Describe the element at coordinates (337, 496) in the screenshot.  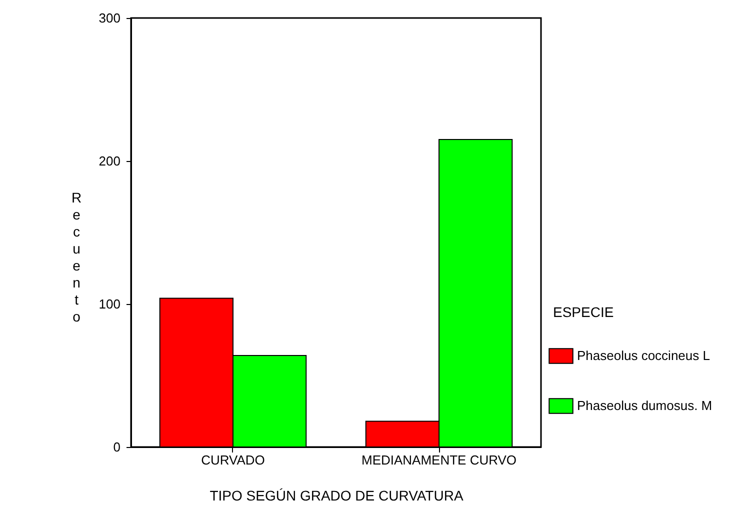
I see `x-axis-title: TIPO SEGÚN GRADO DE CURVATURA` at that location.